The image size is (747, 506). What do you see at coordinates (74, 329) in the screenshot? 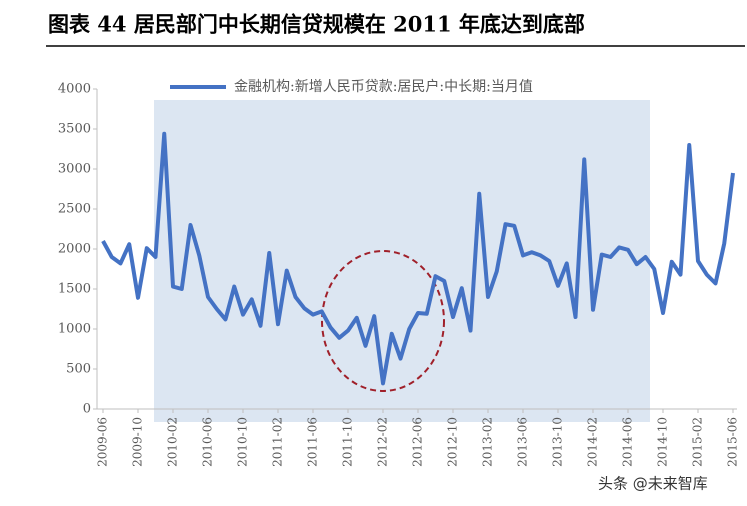
I see `y-tick-label: 1000` at bounding box center [74, 329].